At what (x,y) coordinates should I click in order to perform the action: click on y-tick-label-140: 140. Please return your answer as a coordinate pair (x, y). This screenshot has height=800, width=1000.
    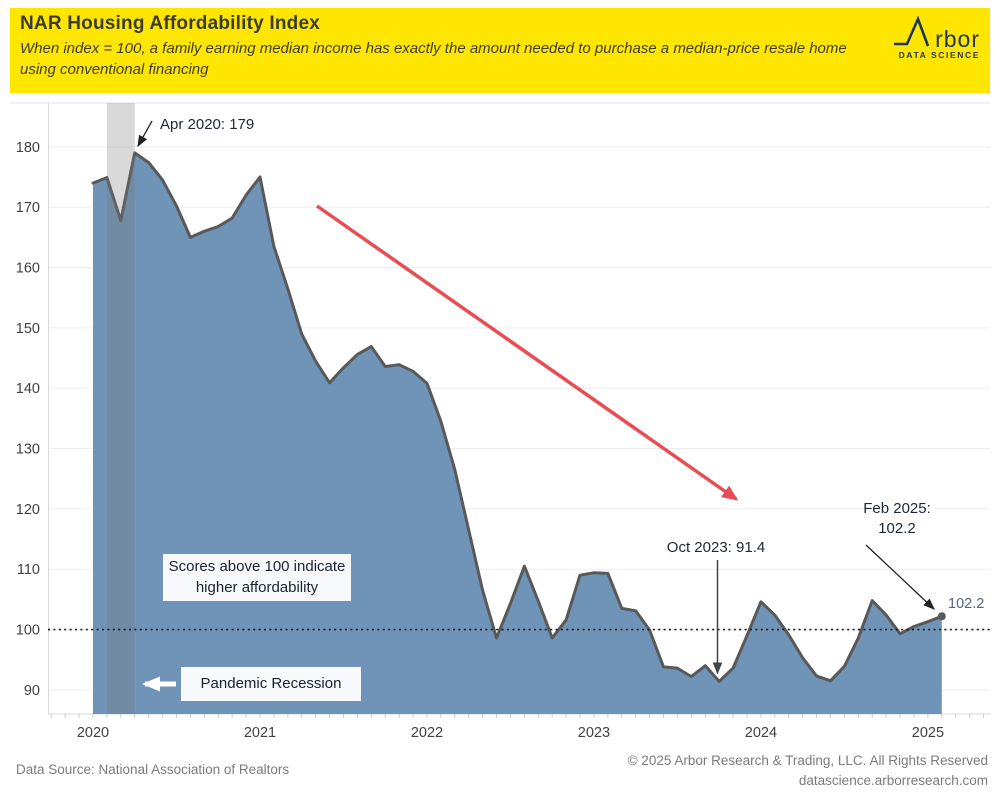
    Looking at the image, I should click on (28, 389).